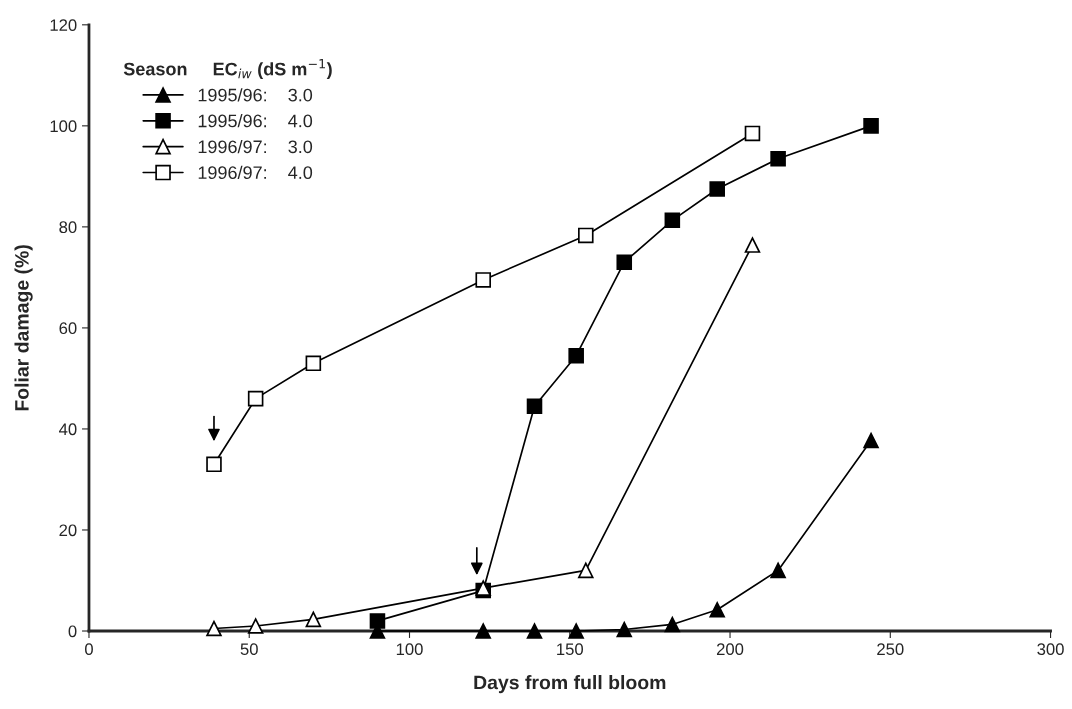 The height and width of the screenshot is (709, 1072). Describe the element at coordinates (255, 121) in the screenshot. I see `legend-label: 1995/96: 4.0` at that location.